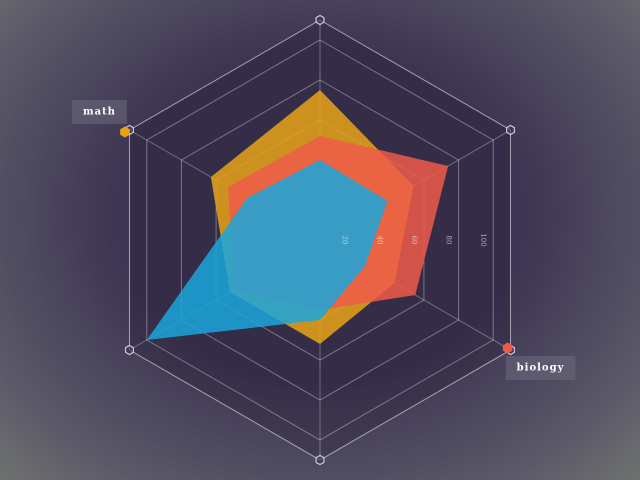  What do you see at coordinates (345, 240) in the screenshot?
I see `y-tick-label: 20` at bounding box center [345, 240].